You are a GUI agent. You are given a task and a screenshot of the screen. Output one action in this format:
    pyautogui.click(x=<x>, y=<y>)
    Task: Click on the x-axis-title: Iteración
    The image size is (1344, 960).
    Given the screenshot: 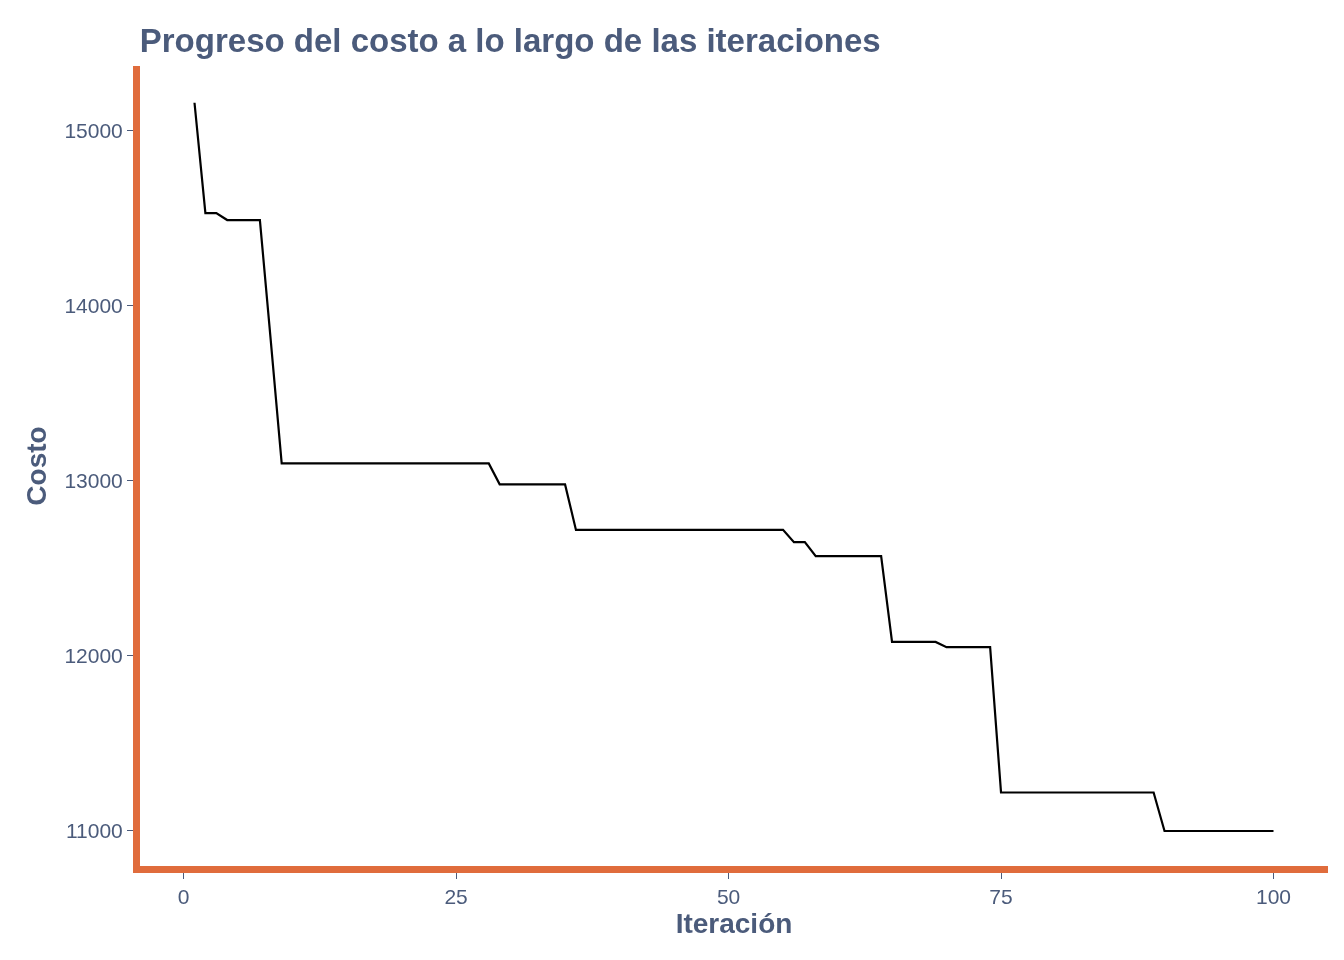 What is the action you would take?
    pyautogui.click(x=734, y=924)
    